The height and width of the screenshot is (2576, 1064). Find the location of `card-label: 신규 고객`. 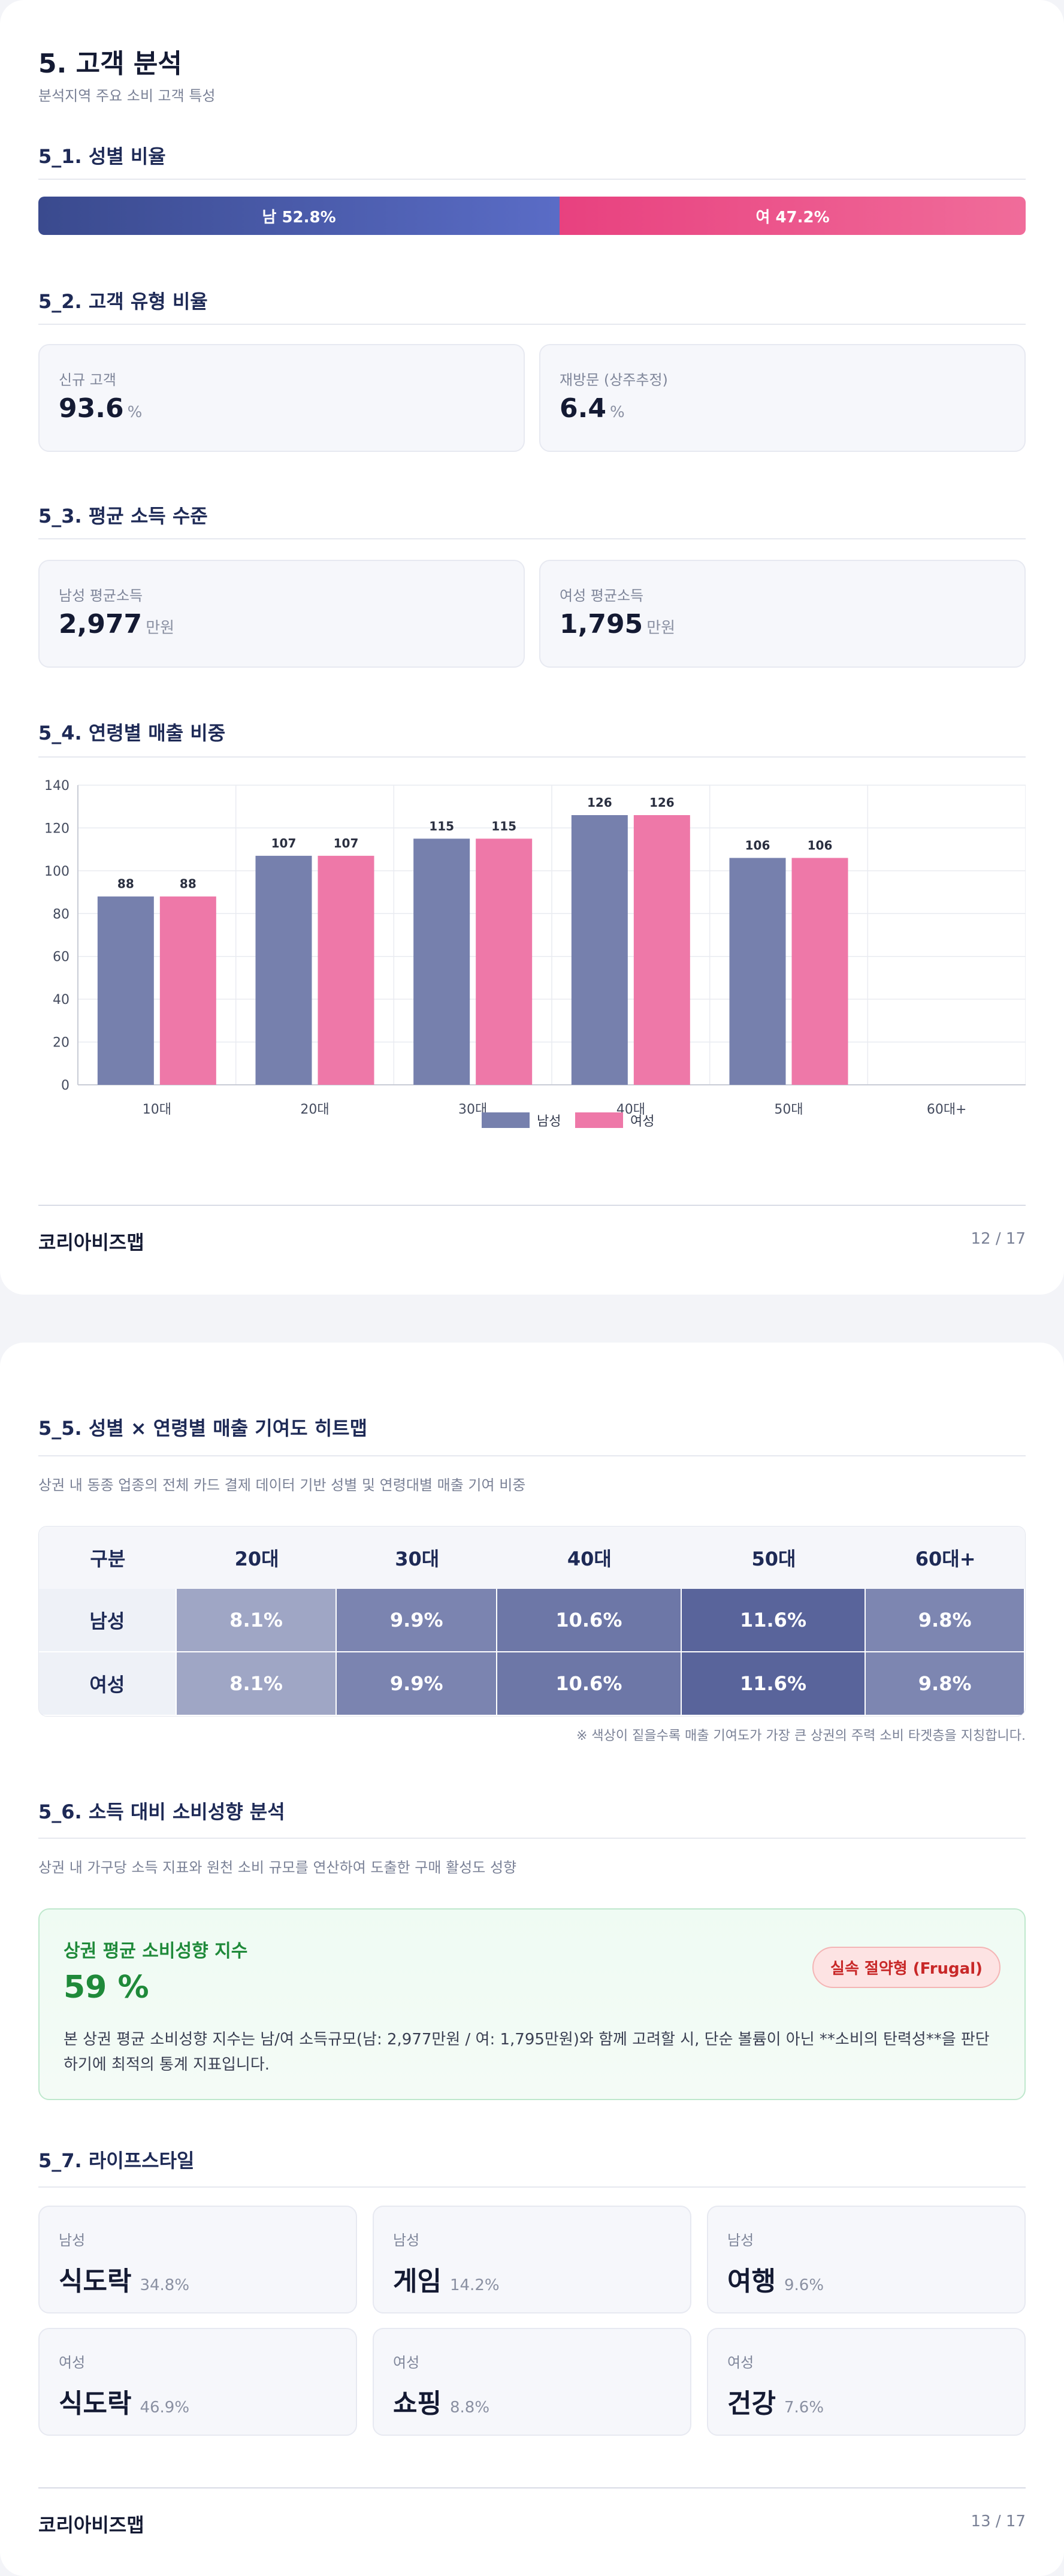

card-label: 신규 고객 is located at coordinates (87, 380).